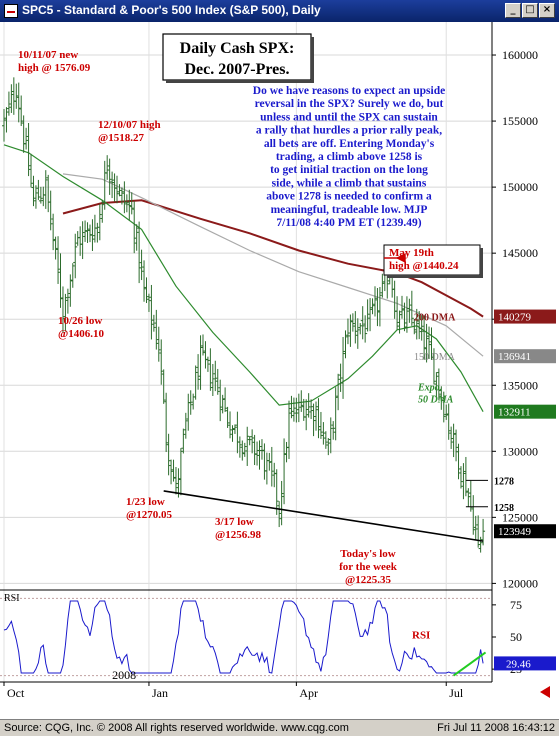 This screenshot has height=736, width=559. Describe the element at coordinates (12, 598) in the screenshot. I see `rsi-panel-label: RSI` at that location.